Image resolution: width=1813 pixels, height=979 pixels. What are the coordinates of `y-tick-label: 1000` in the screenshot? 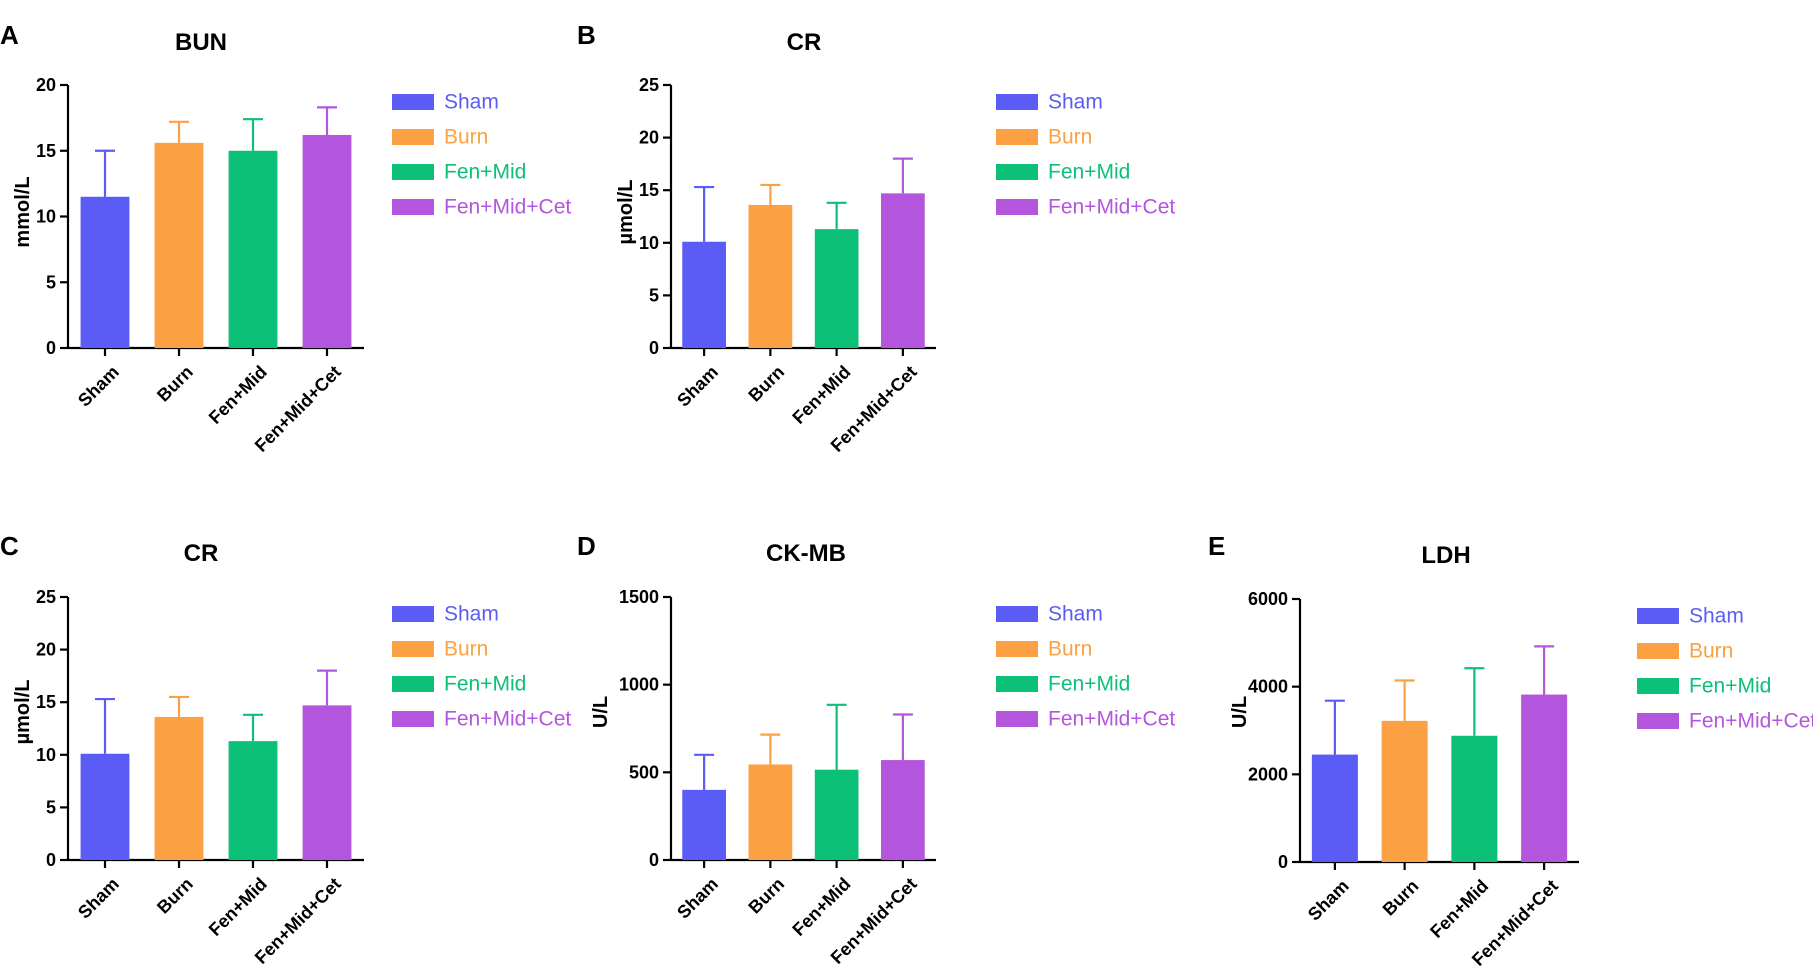 It's located at (639, 685).